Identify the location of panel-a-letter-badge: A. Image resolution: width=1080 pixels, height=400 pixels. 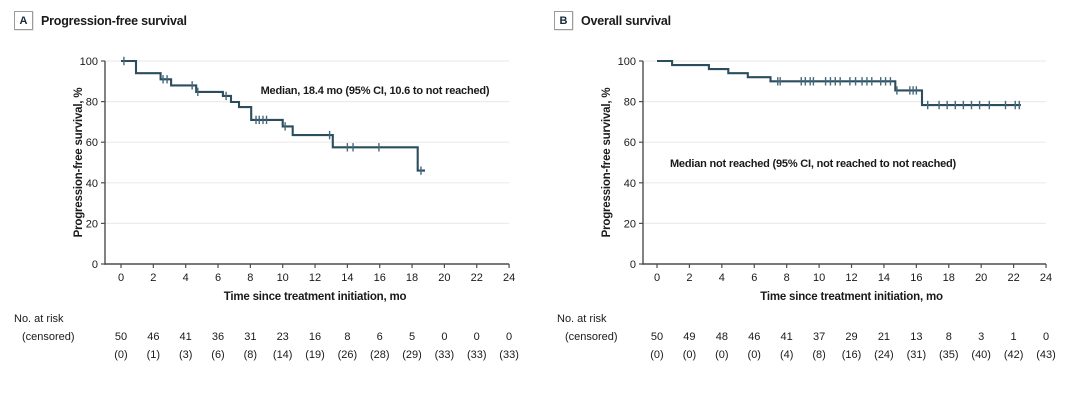
(23, 20).